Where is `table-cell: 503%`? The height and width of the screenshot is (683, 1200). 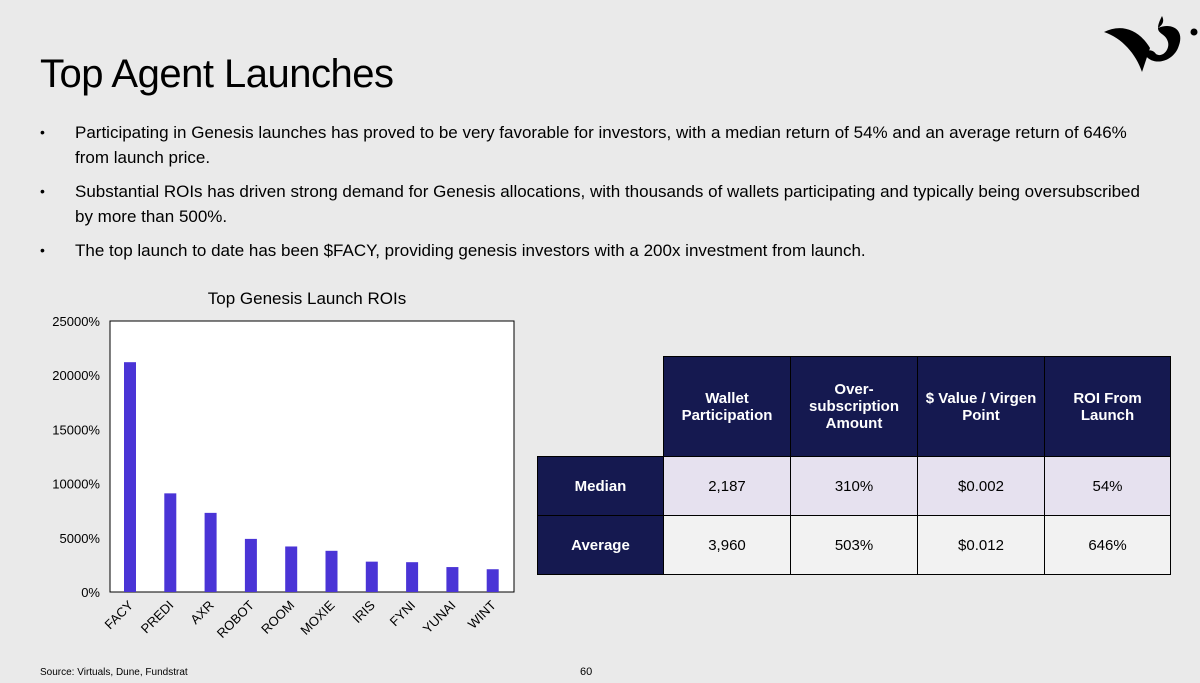
table-cell: 503% is located at coordinates (854, 545).